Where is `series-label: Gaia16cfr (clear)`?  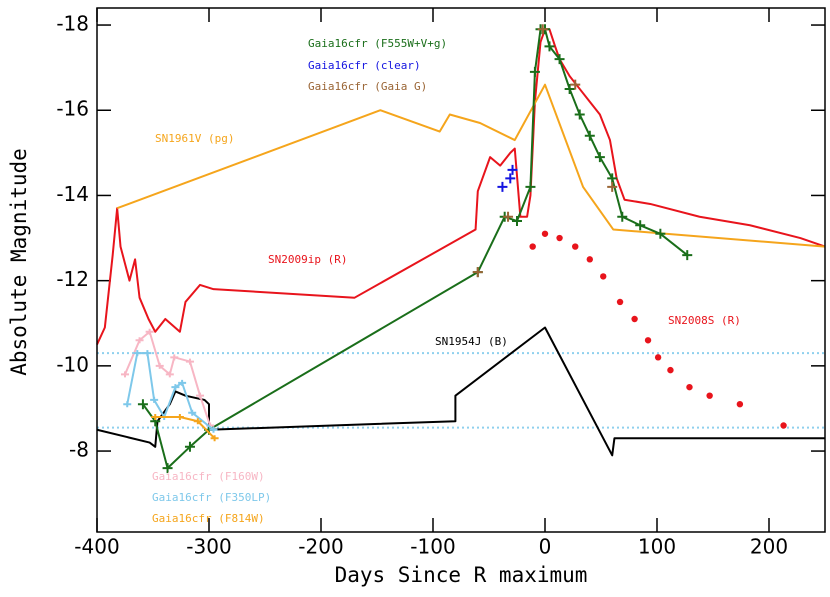 series-label: Gaia16cfr (clear) is located at coordinates (364, 65).